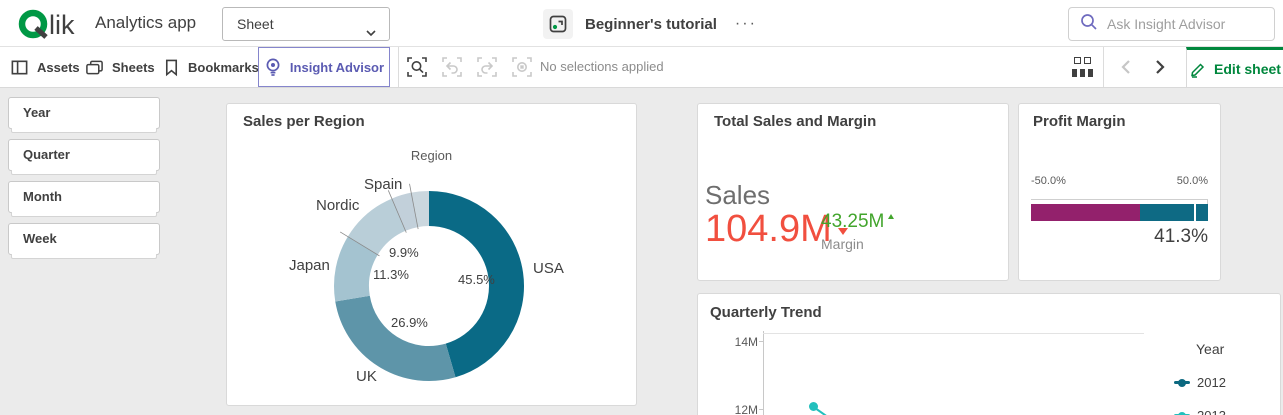 The height and width of the screenshot is (415, 1283). Describe the element at coordinates (842, 244) in the screenshot. I see `kpi-secondary-label: Margin` at that location.